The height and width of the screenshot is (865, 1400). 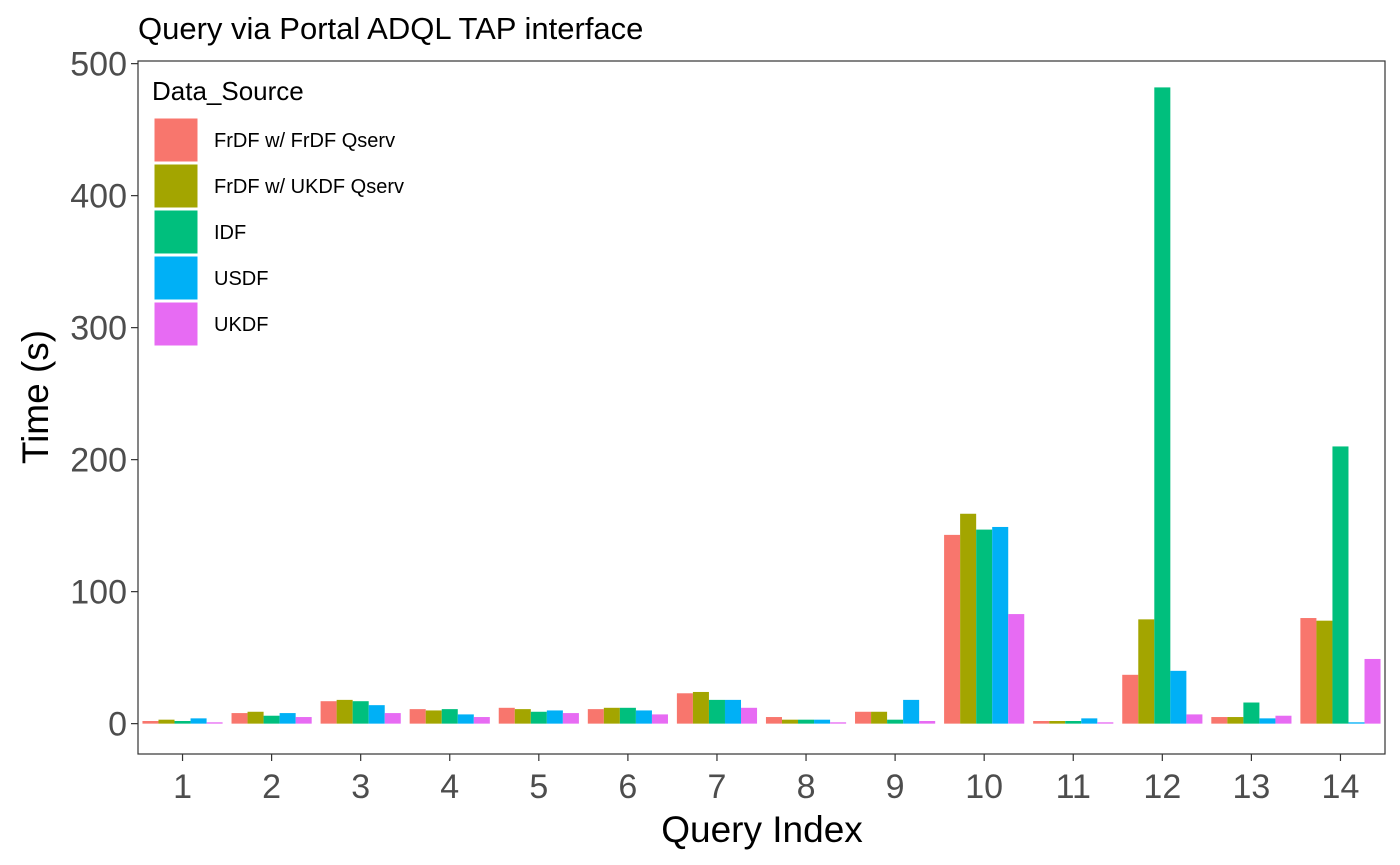 What do you see at coordinates (762, 829) in the screenshot?
I see `x-axis-label: Query Index` at bounding box center [762, 829].